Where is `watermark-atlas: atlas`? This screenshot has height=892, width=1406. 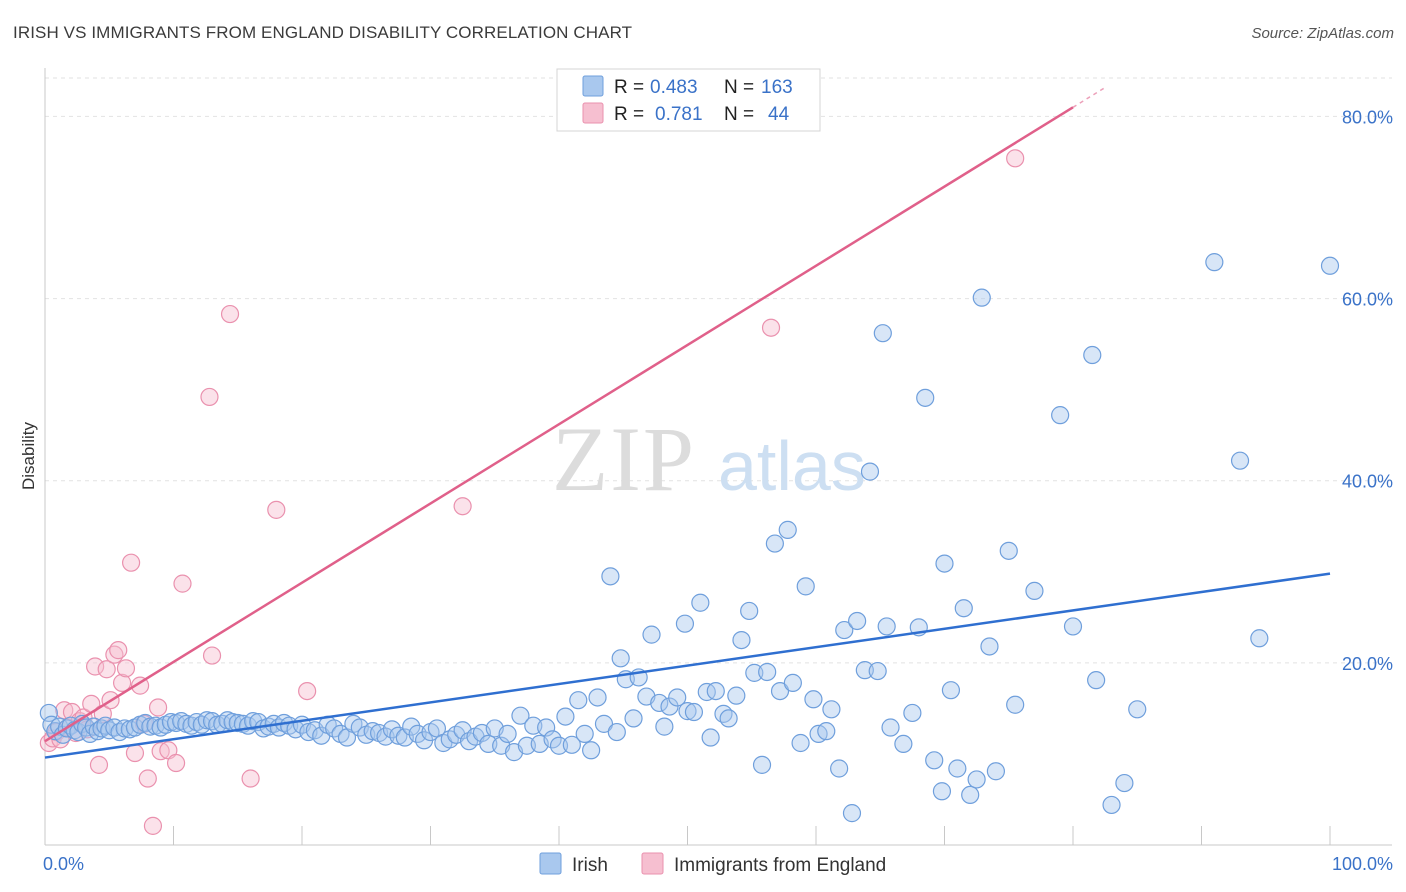 watermark-atlas: atlas is located at coordinates (792, 466).